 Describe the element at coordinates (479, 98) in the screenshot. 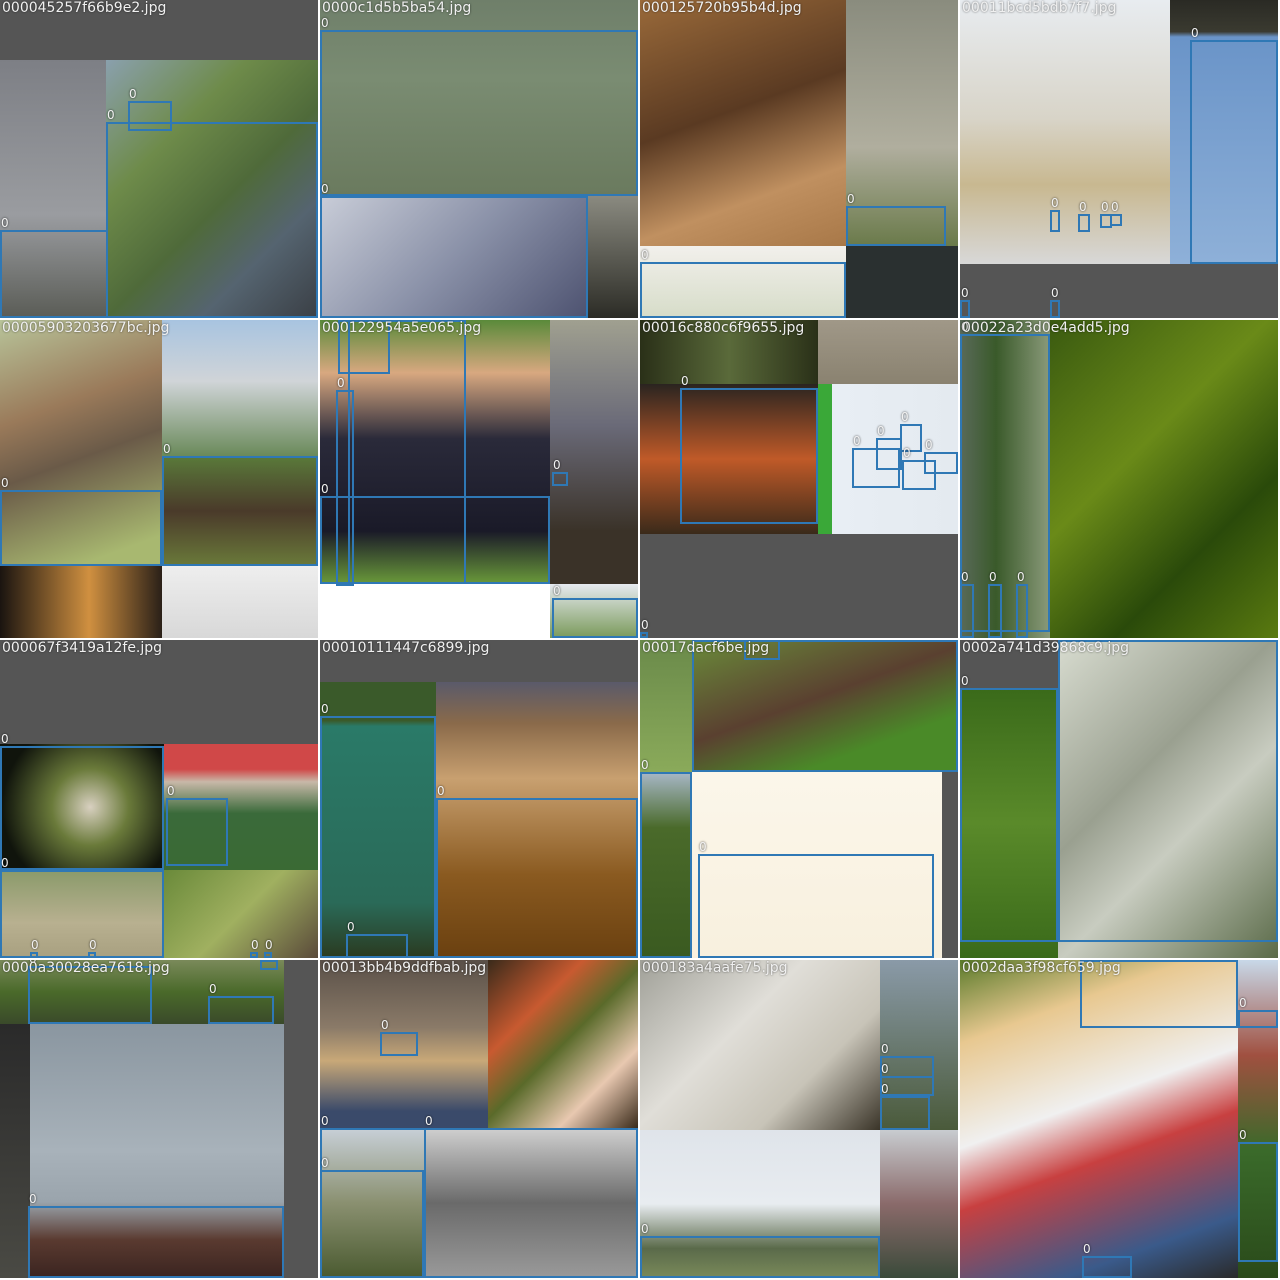

I see `photo-soccer-players` at that location.